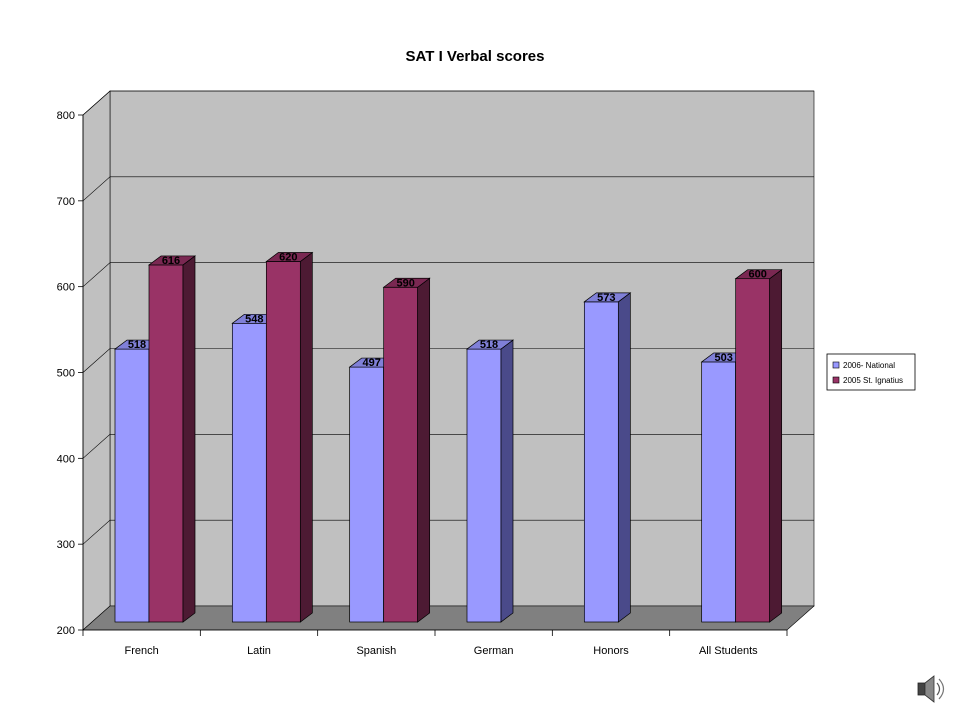 This screenshot has width=960, height=720. Describe the element at coordinates (494, 651) in the screenshot. I see `x-tick-label: German` at that location.